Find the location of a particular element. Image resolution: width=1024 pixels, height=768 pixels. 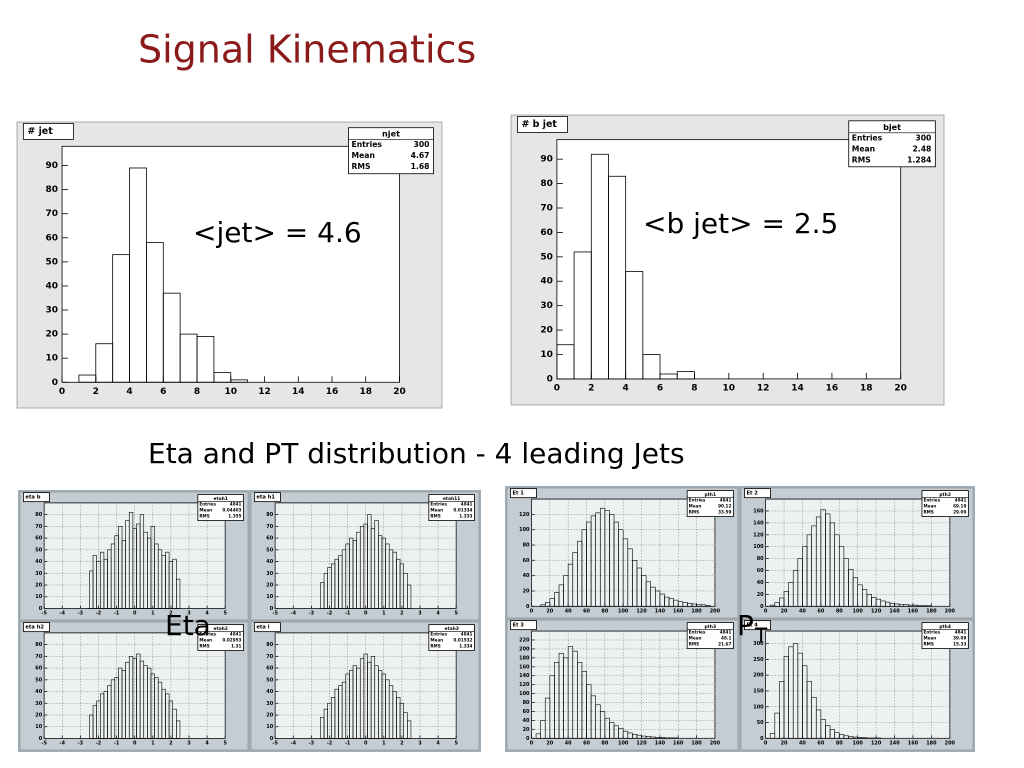

y-tick-label: 50 is located at coordinates (269, 550).